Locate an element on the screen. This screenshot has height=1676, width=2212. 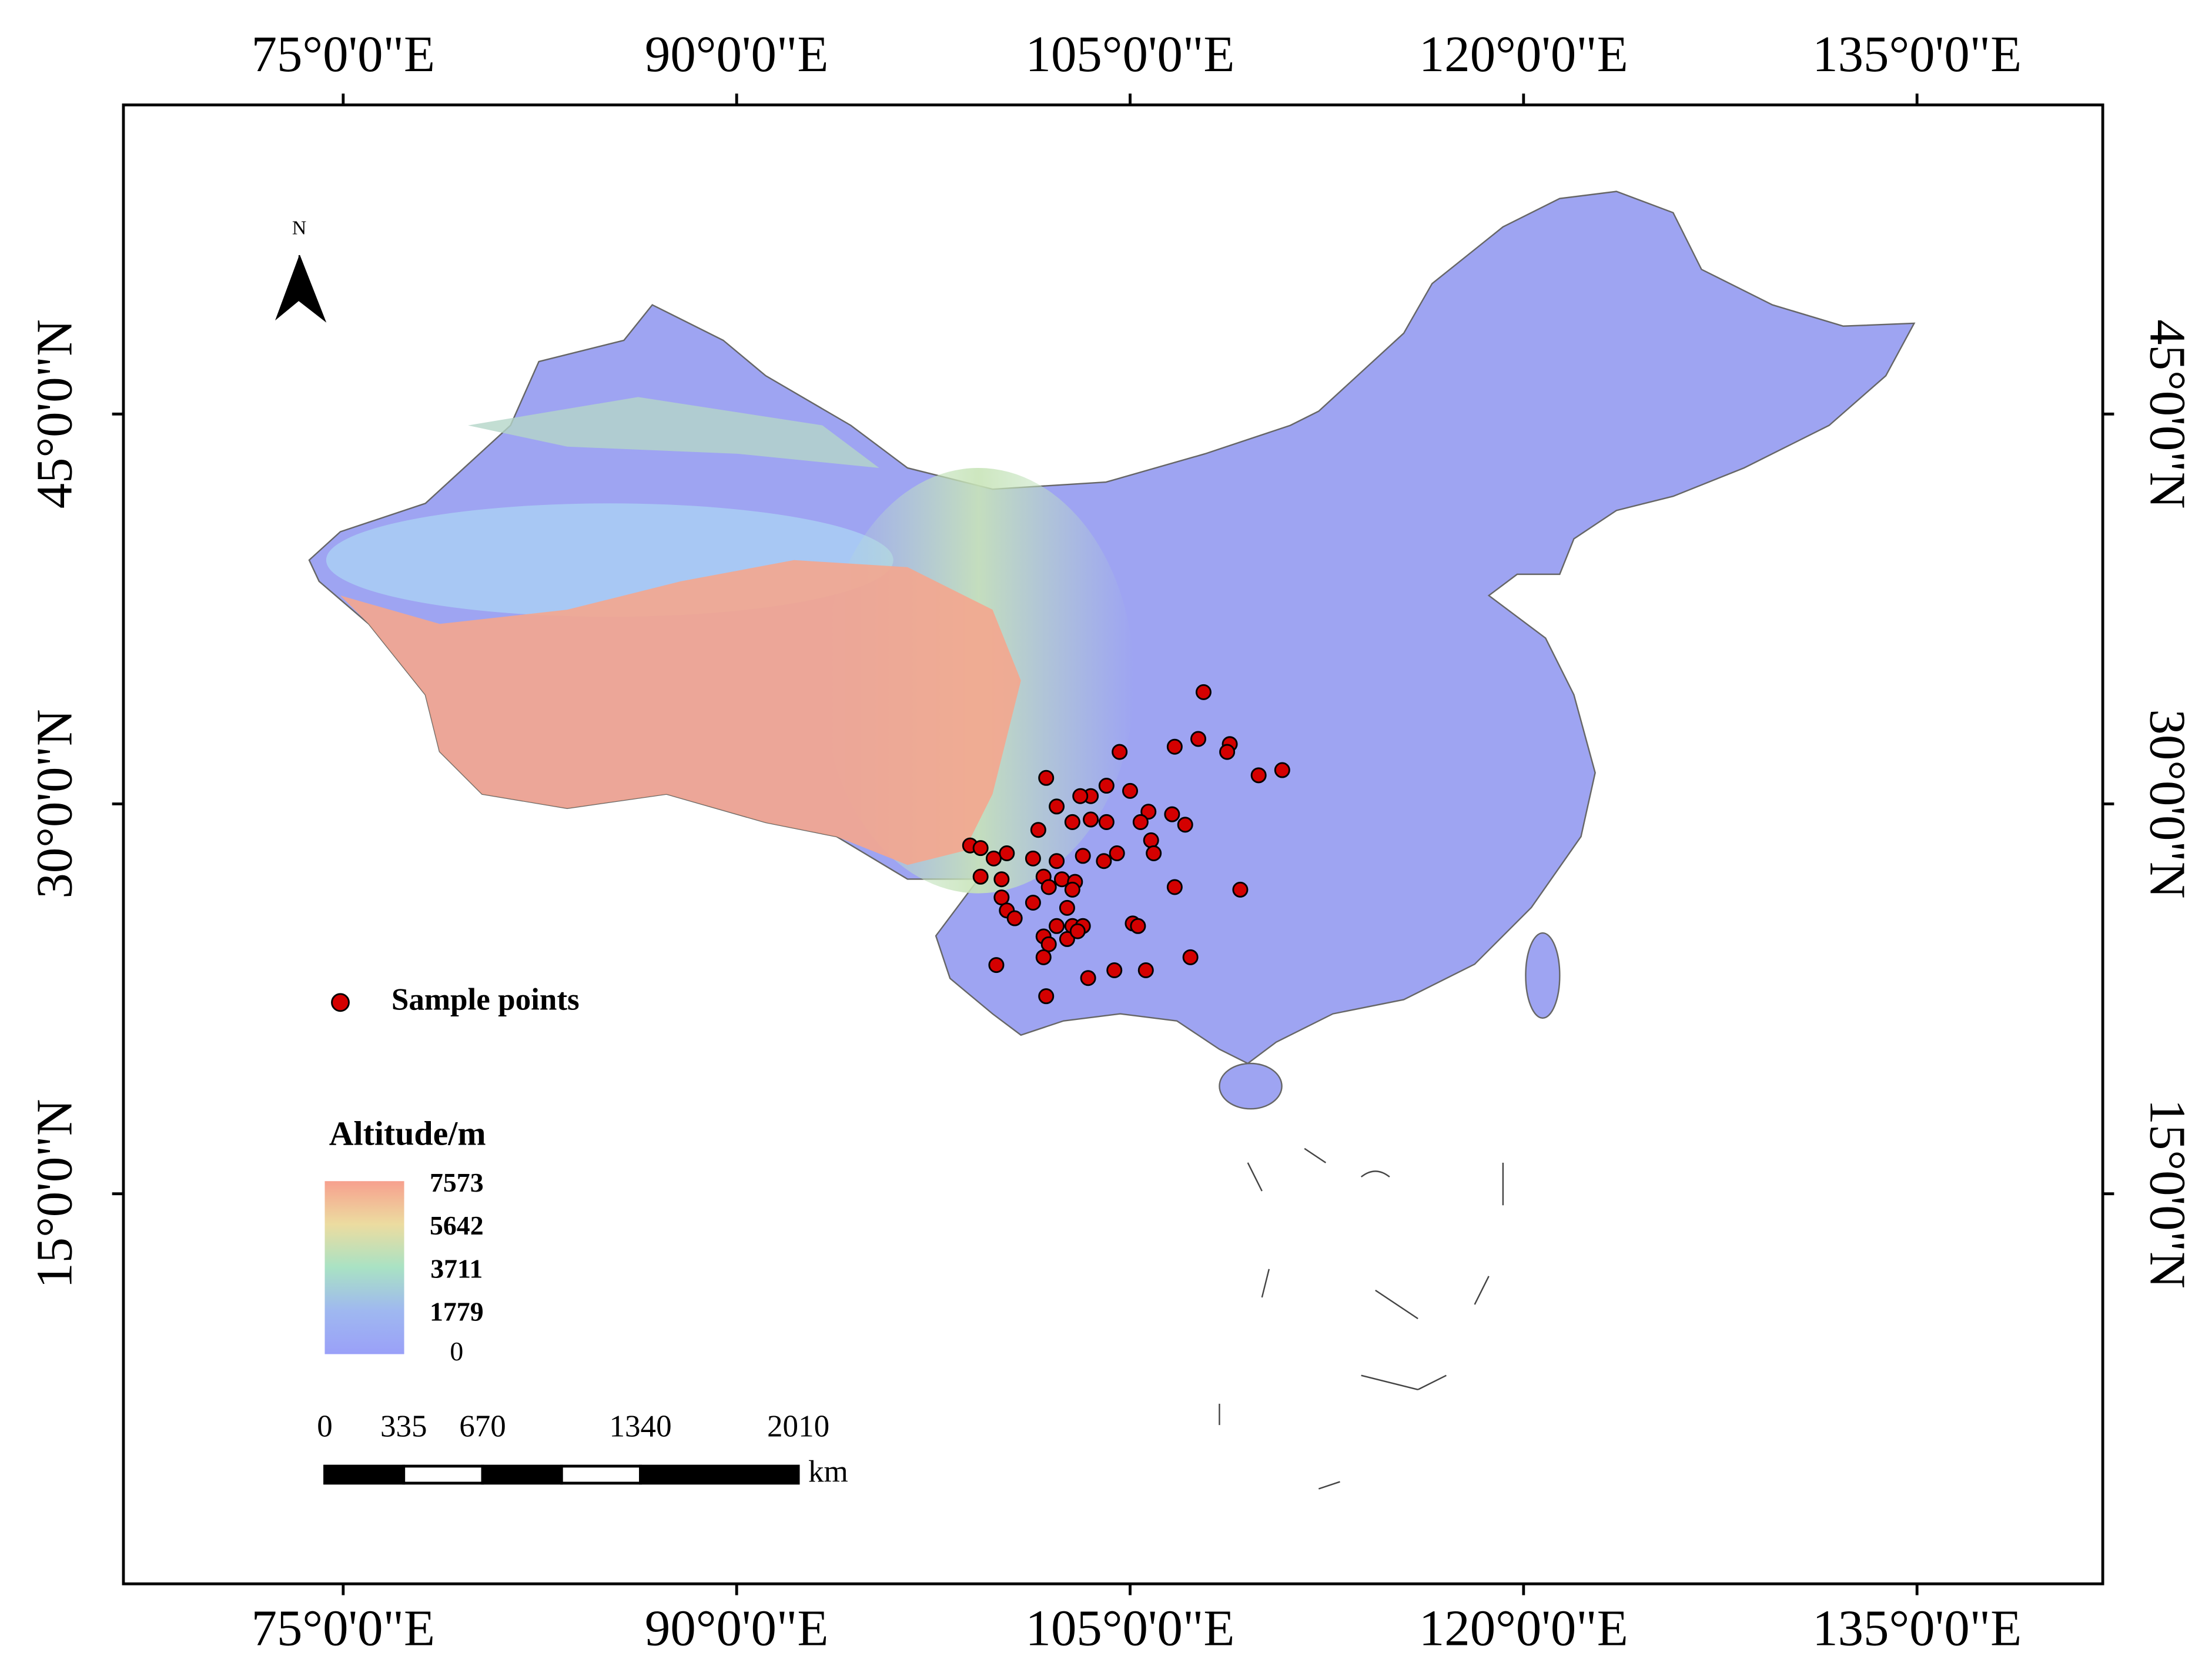
altitude-label: 0 is located at coordinates (456, 1351).